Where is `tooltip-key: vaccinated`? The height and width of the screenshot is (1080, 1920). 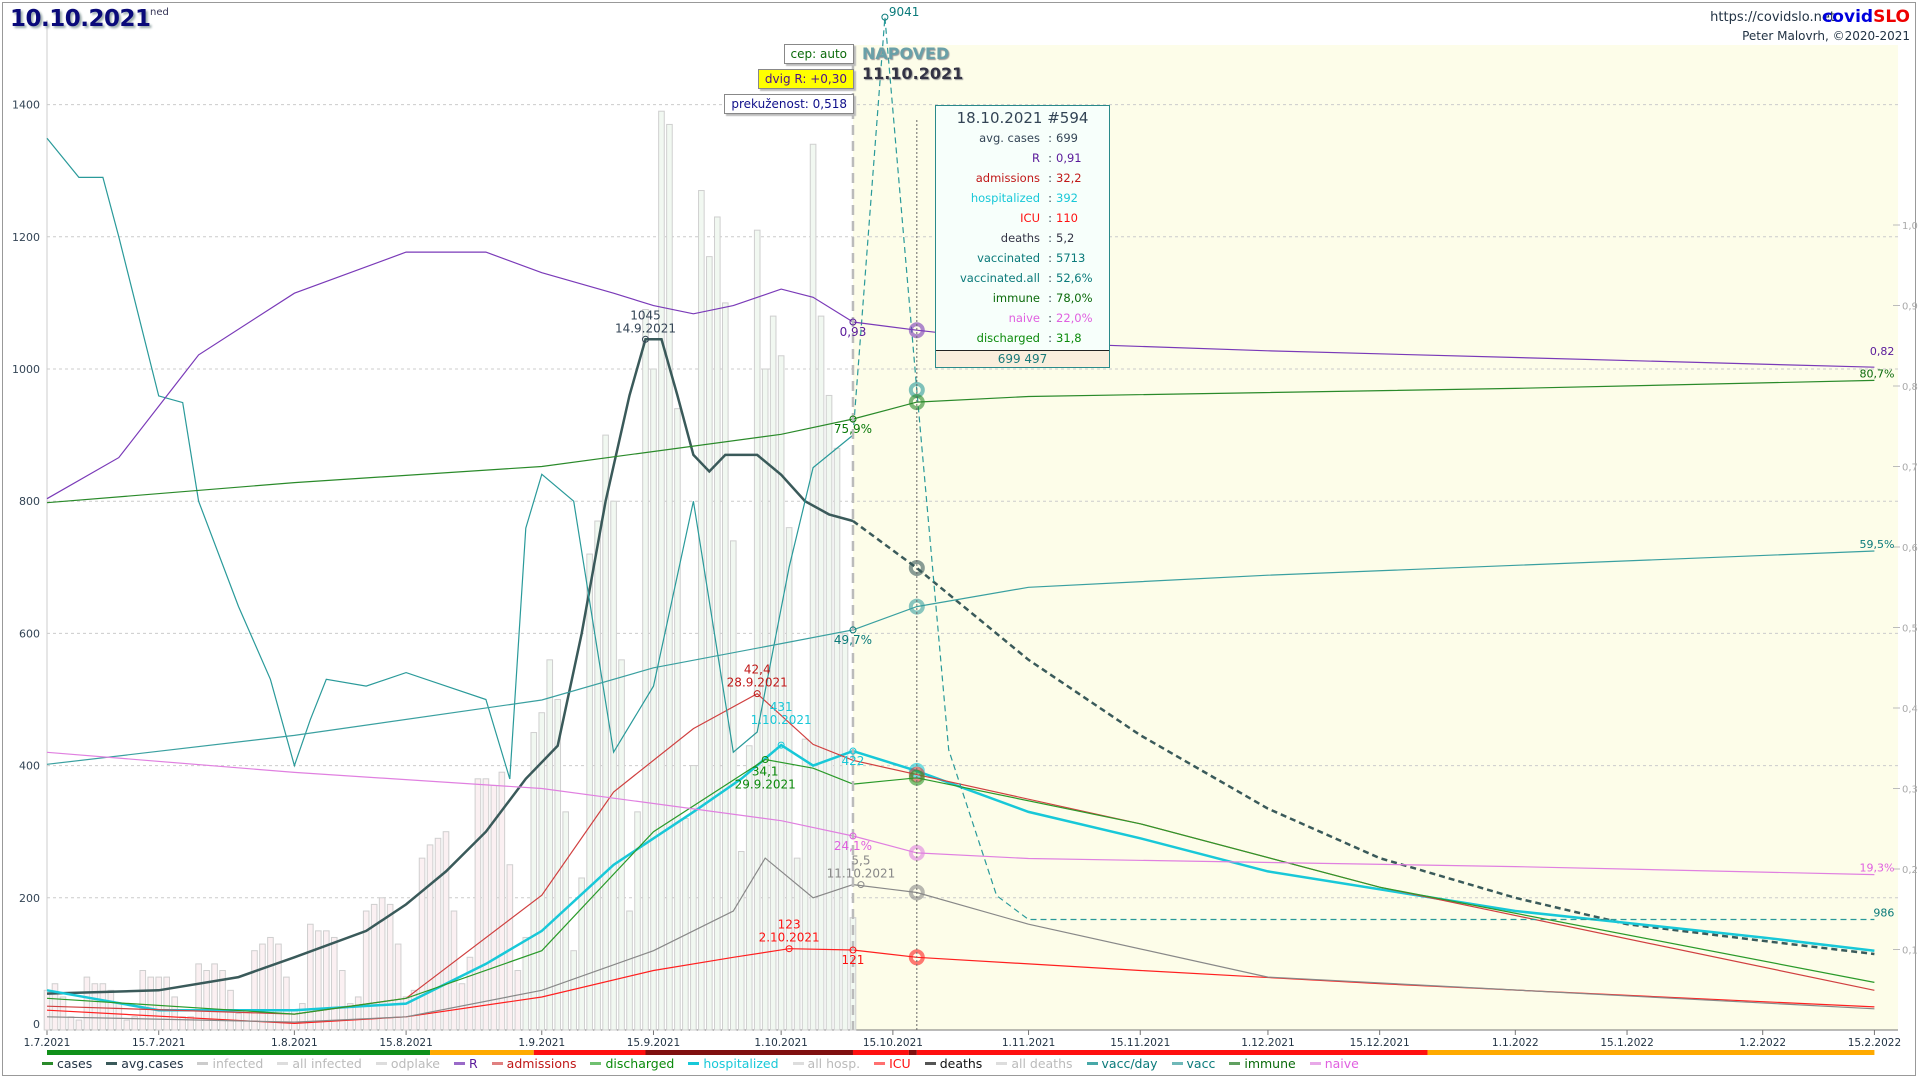
tooltip-key: vaccinated is located at coordinates (1008, 258).